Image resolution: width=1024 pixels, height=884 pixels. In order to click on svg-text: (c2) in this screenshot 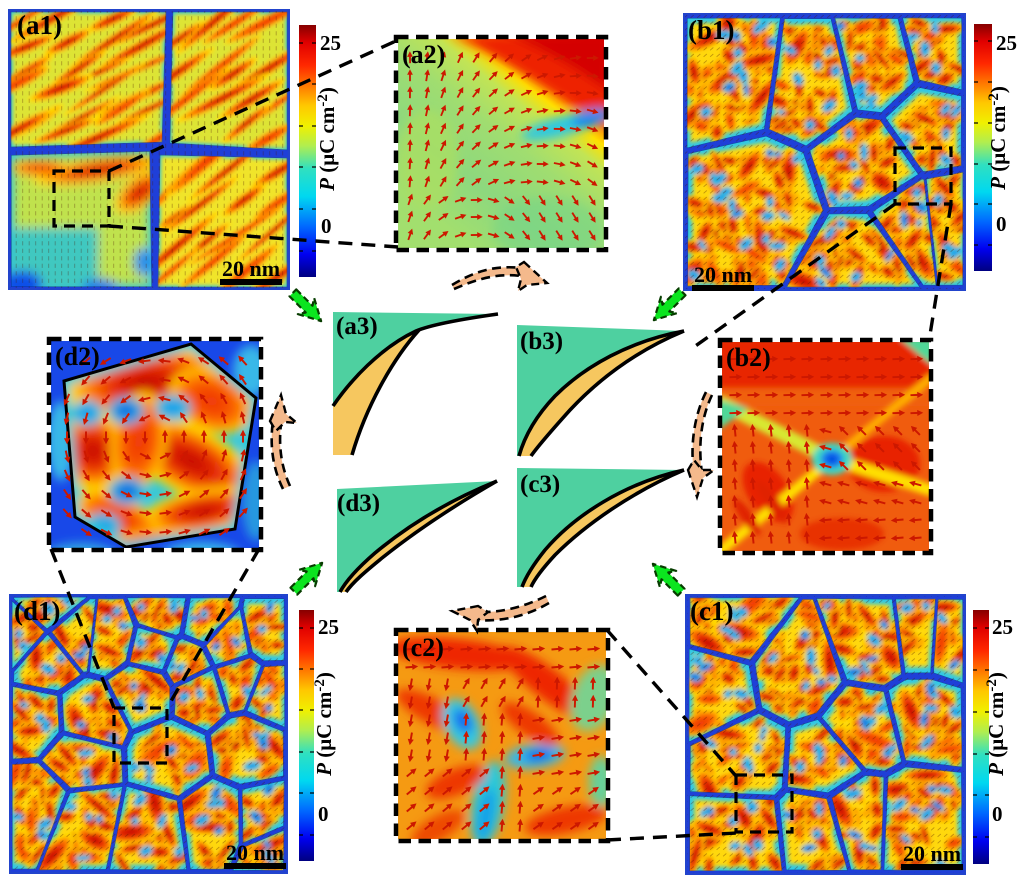, I will do `click(423, 647)`.